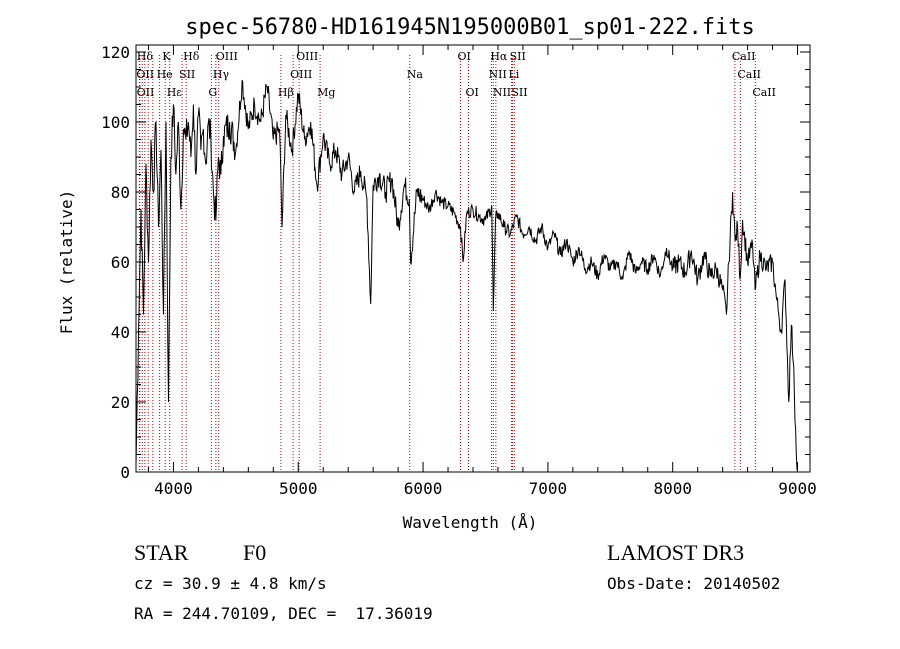 The image size is (900, 649). Describe the element at coordinates (165, 74) in the screenshot. I see `line-label: He` at that location.